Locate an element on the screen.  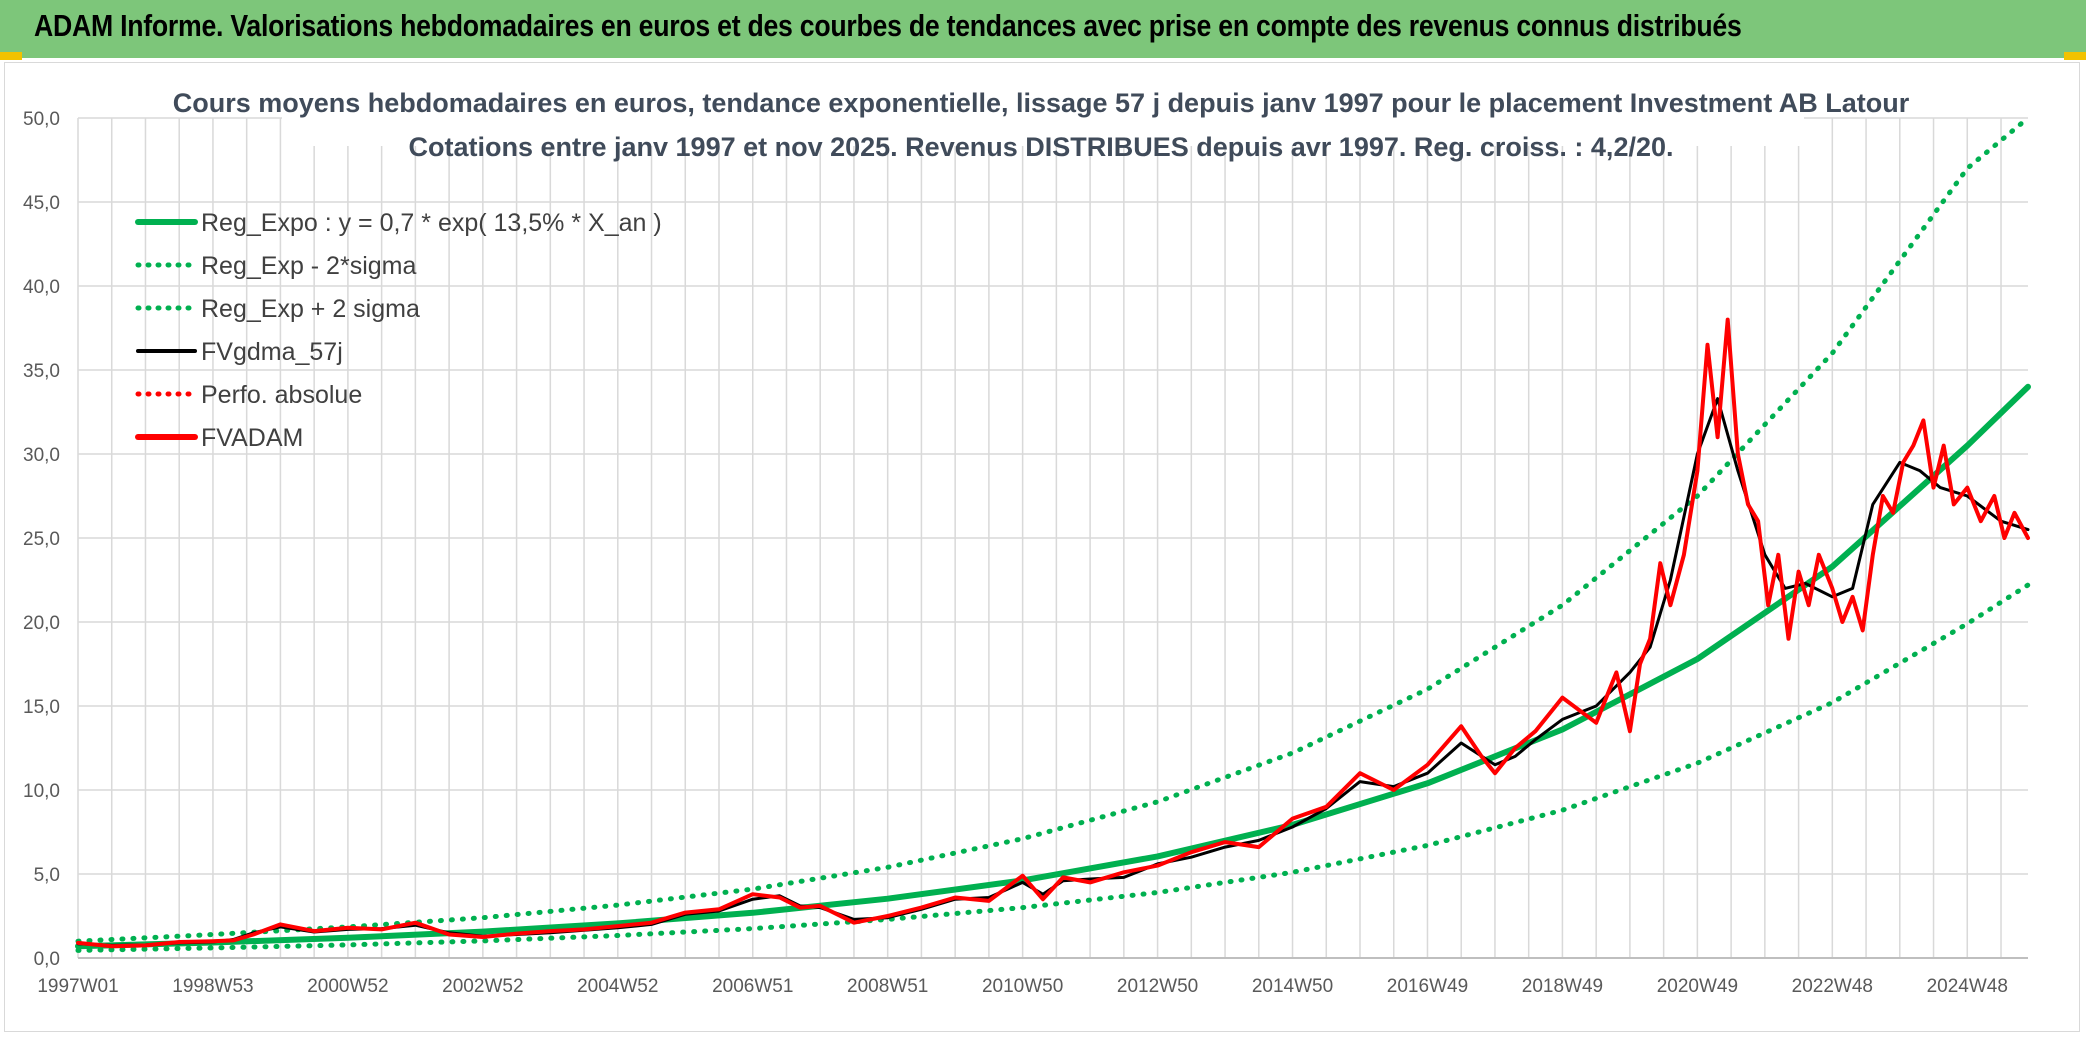
x-tick-label: 2000W52 is located at coordinates (347, 986).